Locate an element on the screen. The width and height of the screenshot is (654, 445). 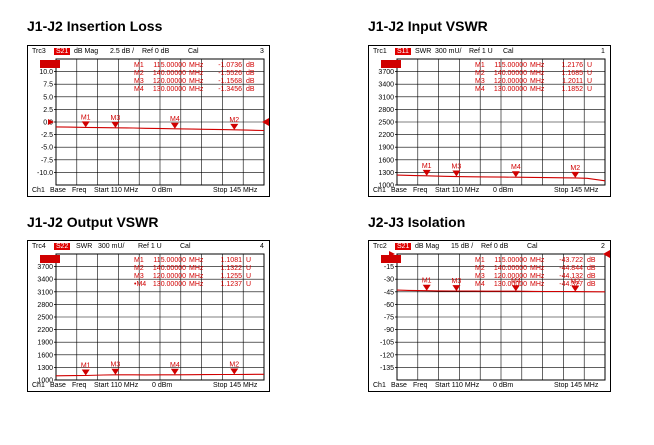
reference-label: Ref 1 U is located at coordinates (150, 246).